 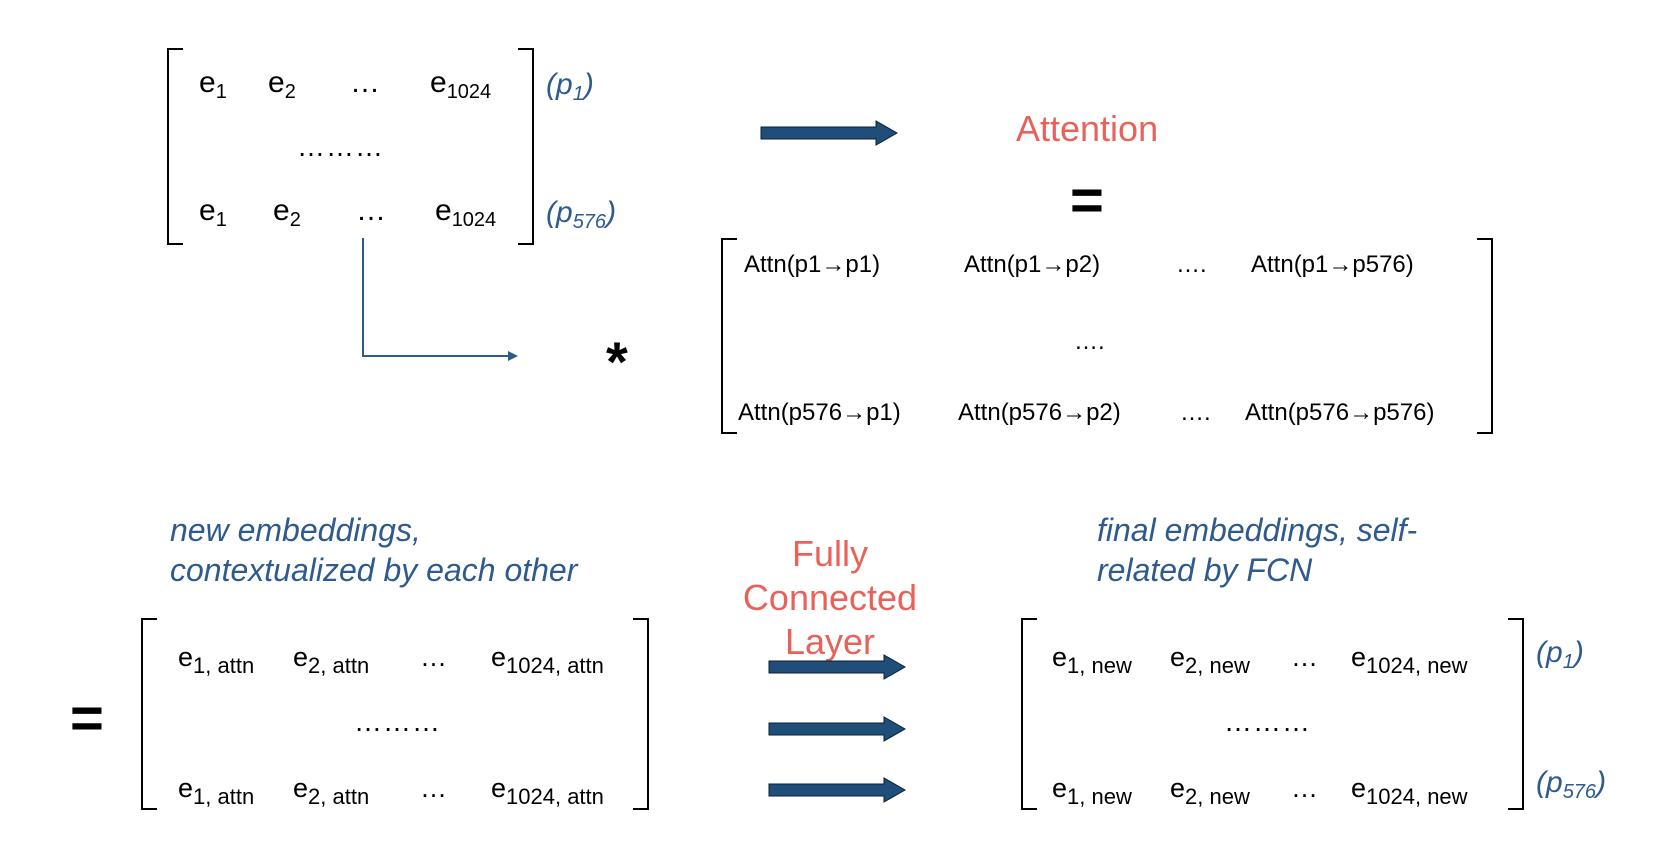 I want to click on attn-cell: Attn(p576→p2), so click(x=1039, y=412).